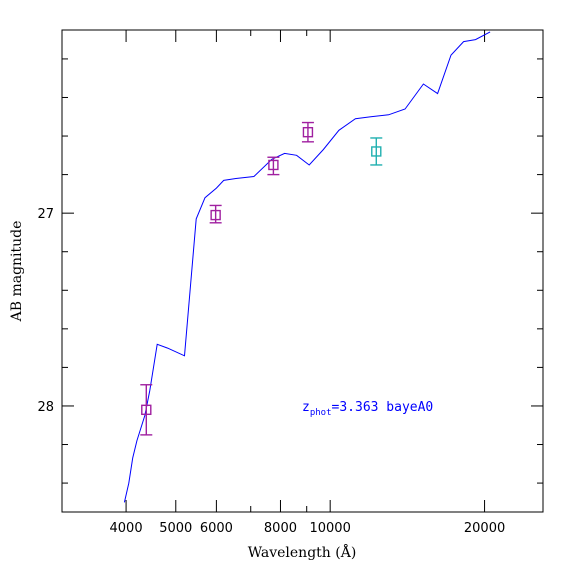 Image resolution: width=574 pixels, height=574 pixels. I want to click on photometric-redshift-annotation: zphot=3.363 bayeA0, so click(367, 409).